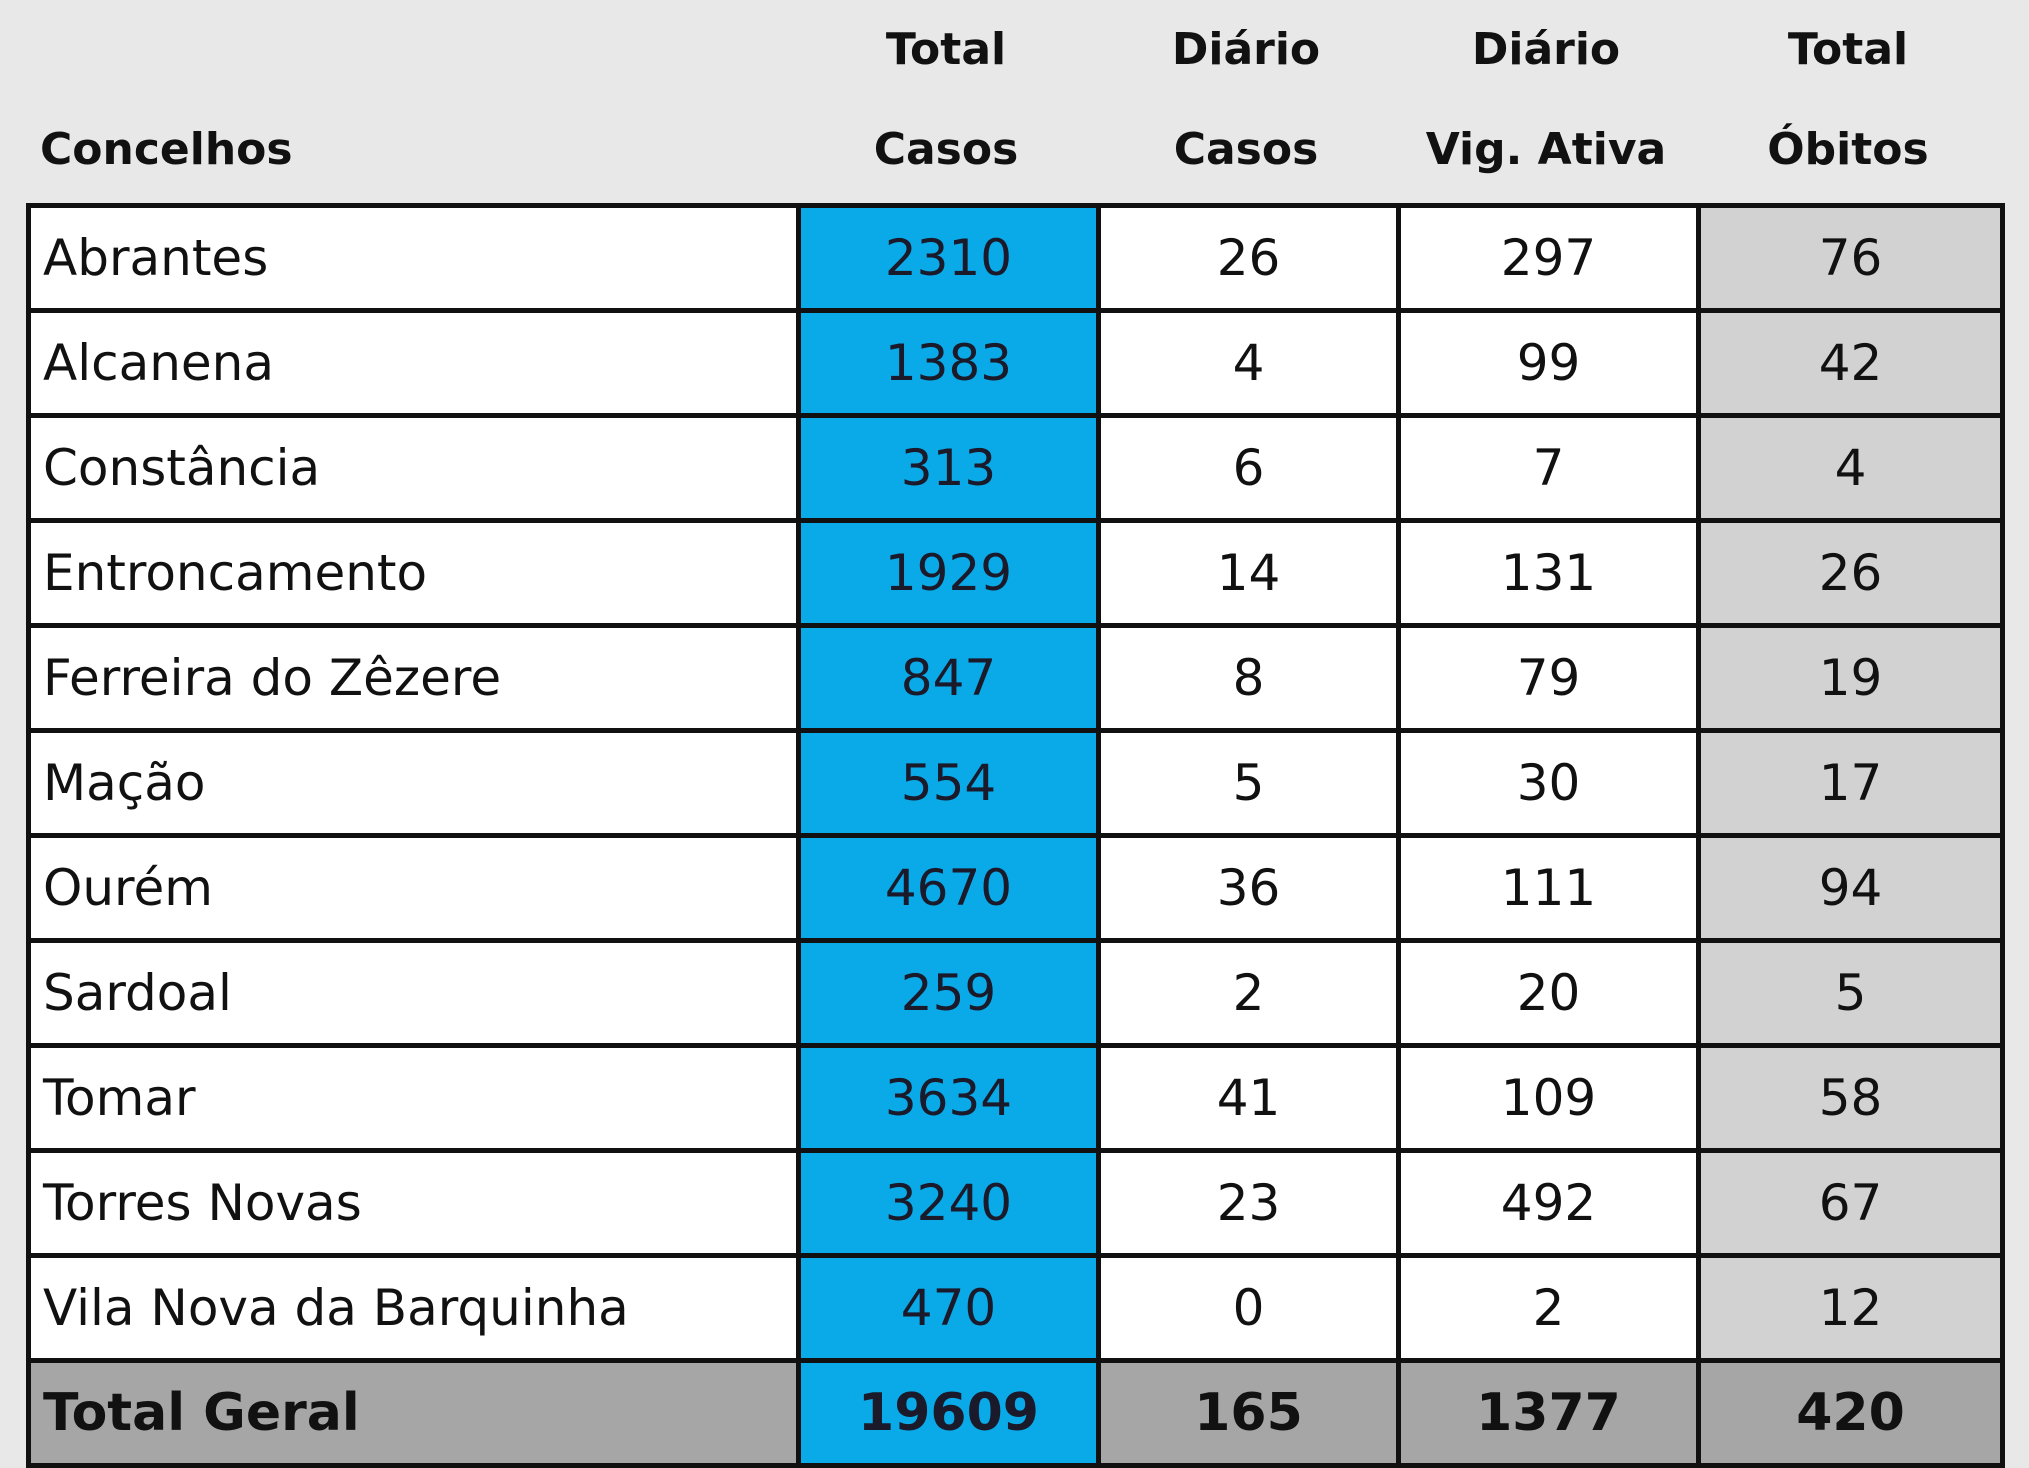  I want to click on cell-total-obitos: 94, so click(1850, 888).